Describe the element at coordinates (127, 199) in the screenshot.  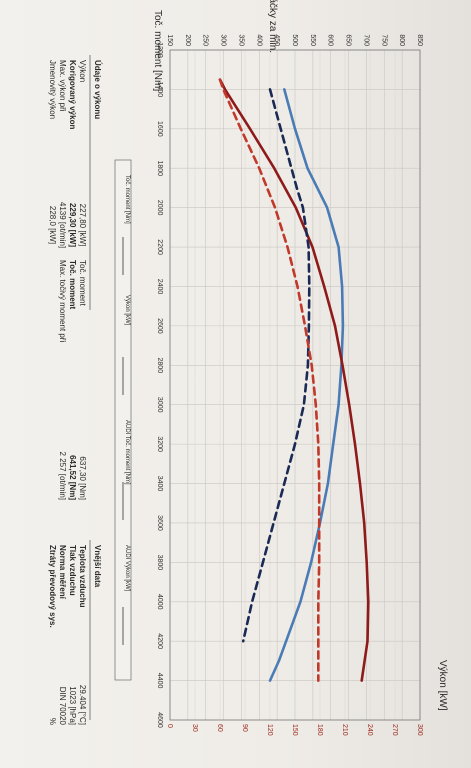
I see `legend-label: Toč. moment [Nm]` at that location.